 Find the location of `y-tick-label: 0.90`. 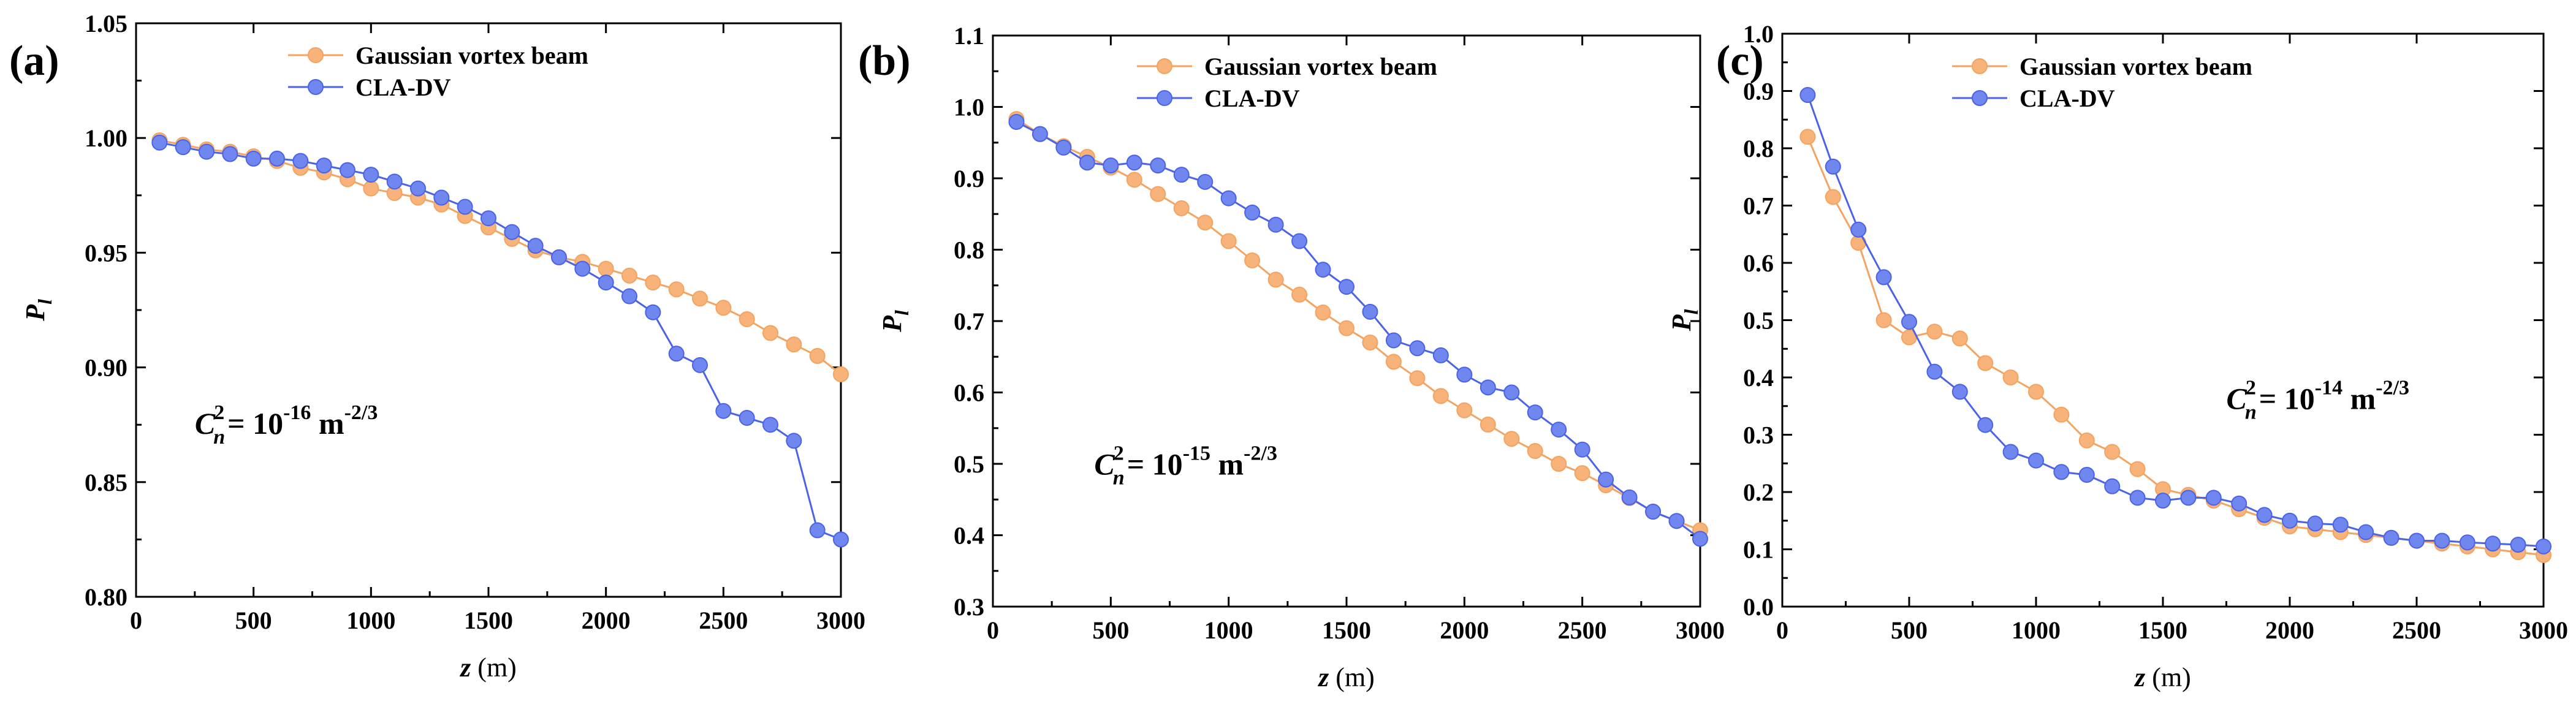

y-tick-label: 0.90 is located at coordinates (106, 368).